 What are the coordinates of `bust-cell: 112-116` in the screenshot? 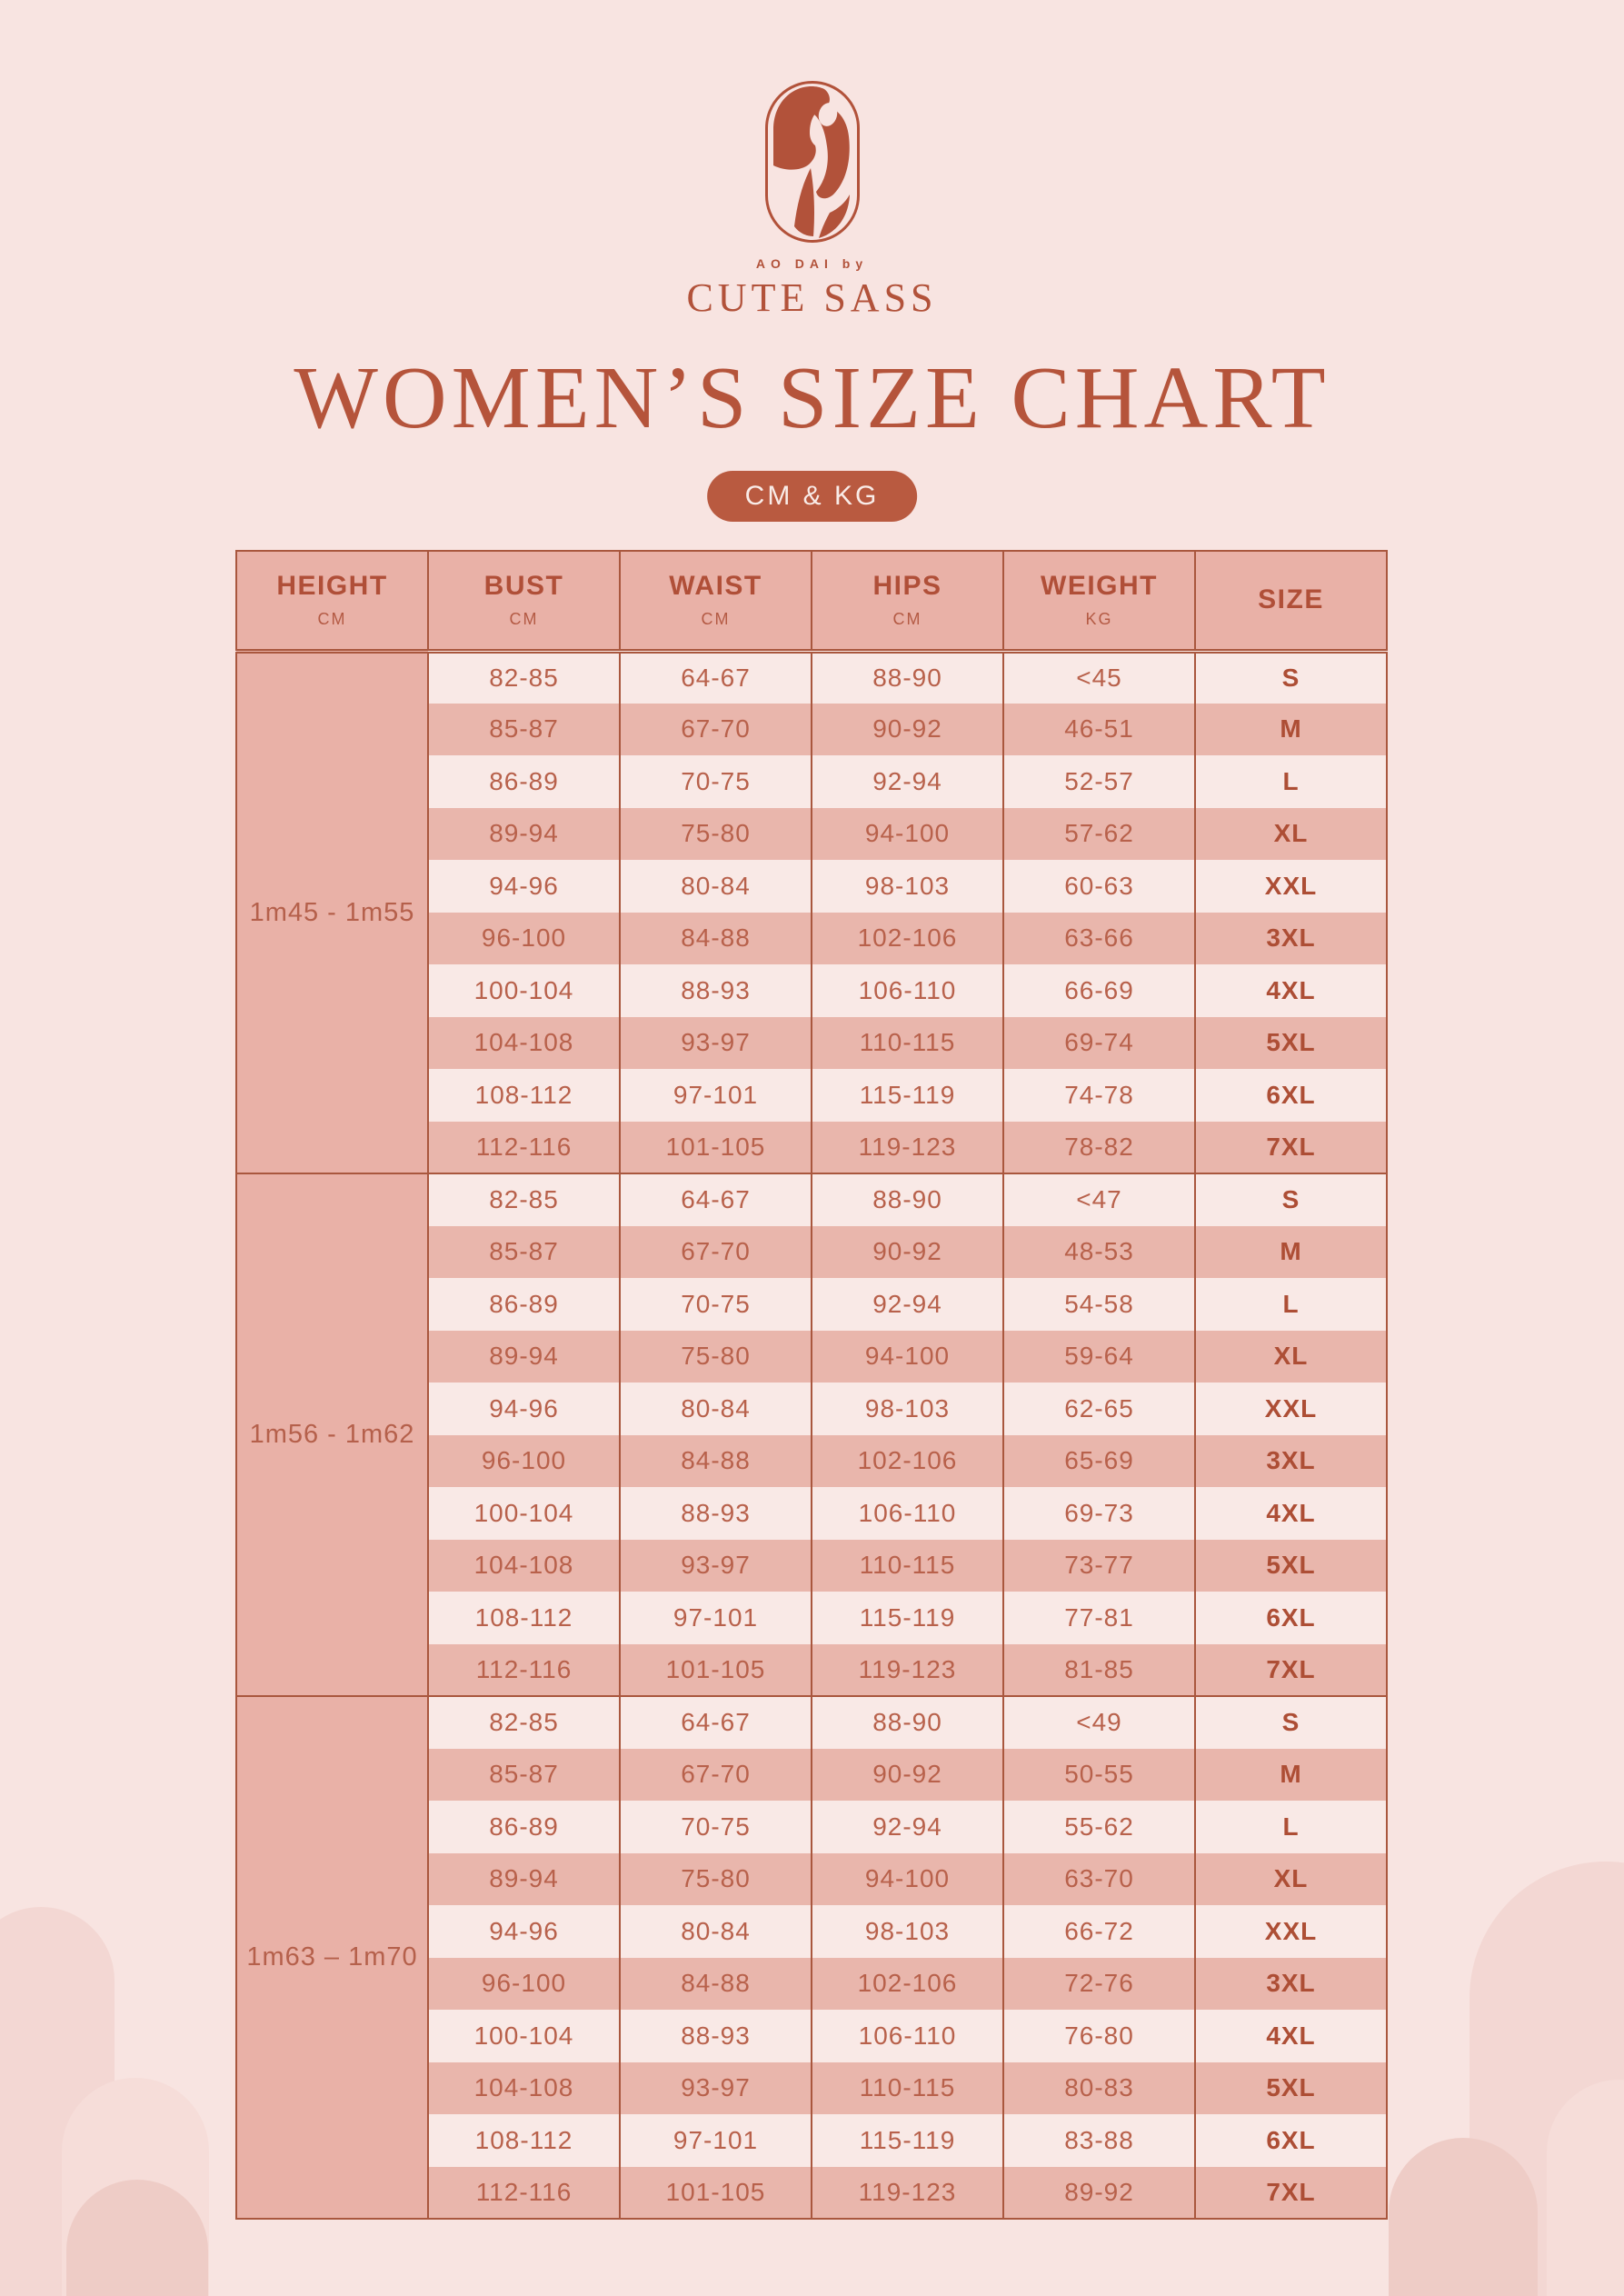 It's located at (524, 1147).